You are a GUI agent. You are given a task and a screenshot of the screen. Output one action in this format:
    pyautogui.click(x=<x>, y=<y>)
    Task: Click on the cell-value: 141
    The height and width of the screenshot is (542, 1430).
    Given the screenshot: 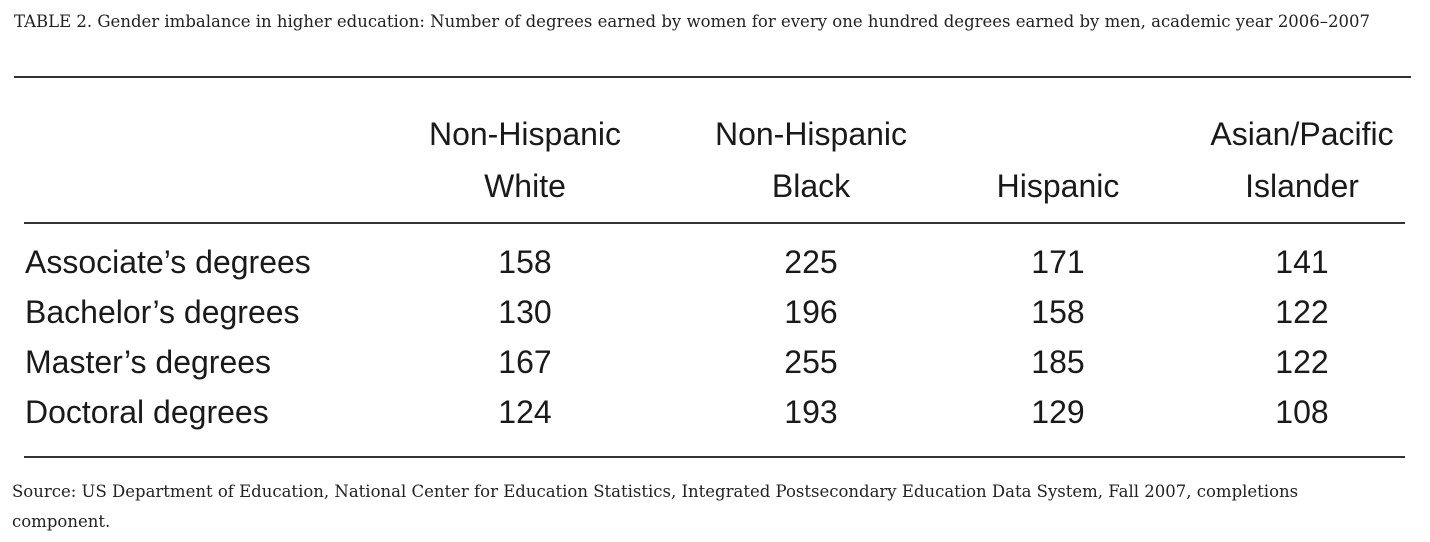 What is the action you would take?
    pyautogui.click(x=1302, y=262)
    